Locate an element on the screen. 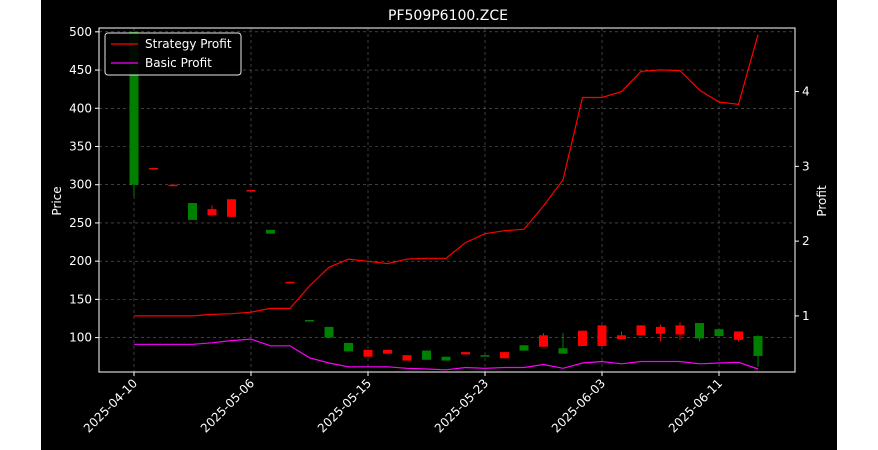 This screenshot has width=878, height=450. y-tick-label-left: 400 is located at coordinates (80, 108).